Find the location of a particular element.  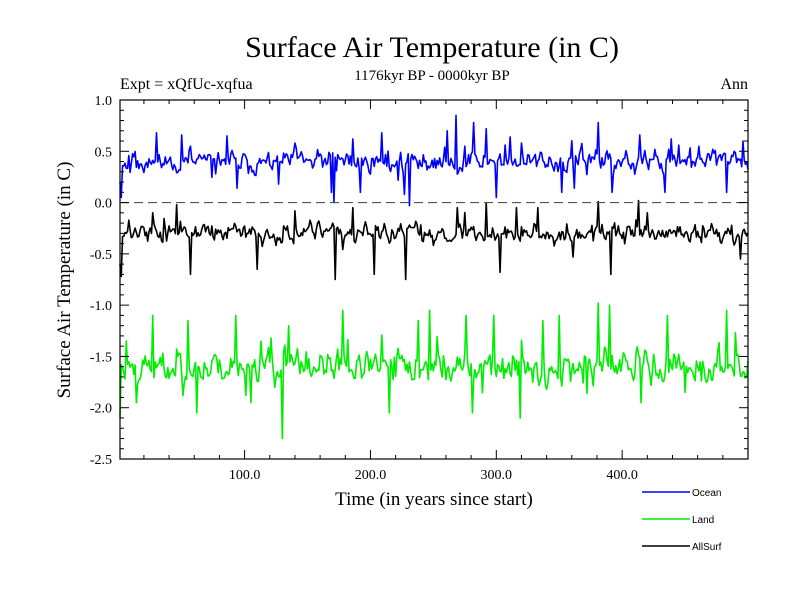

y-tick-label: 0.0 is located at coordinates (104, 204).